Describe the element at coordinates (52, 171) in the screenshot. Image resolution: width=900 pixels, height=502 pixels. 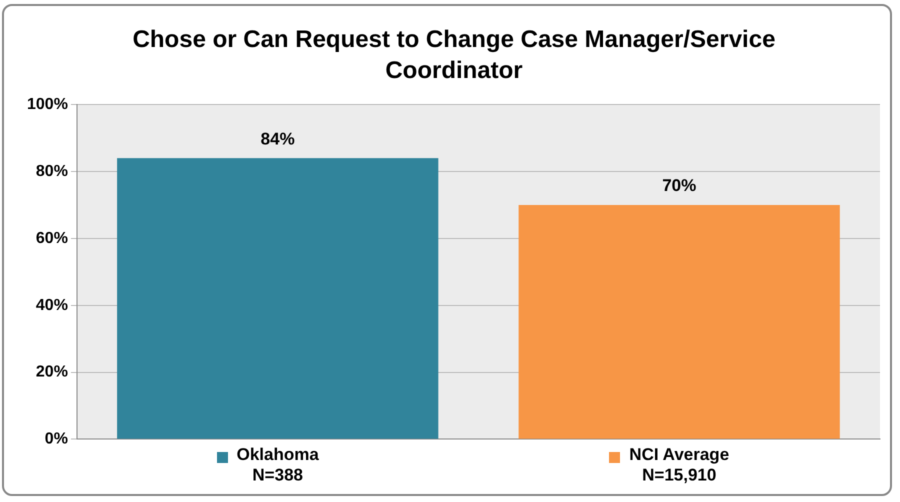
I see `y-tick-label: 80%` at that location.